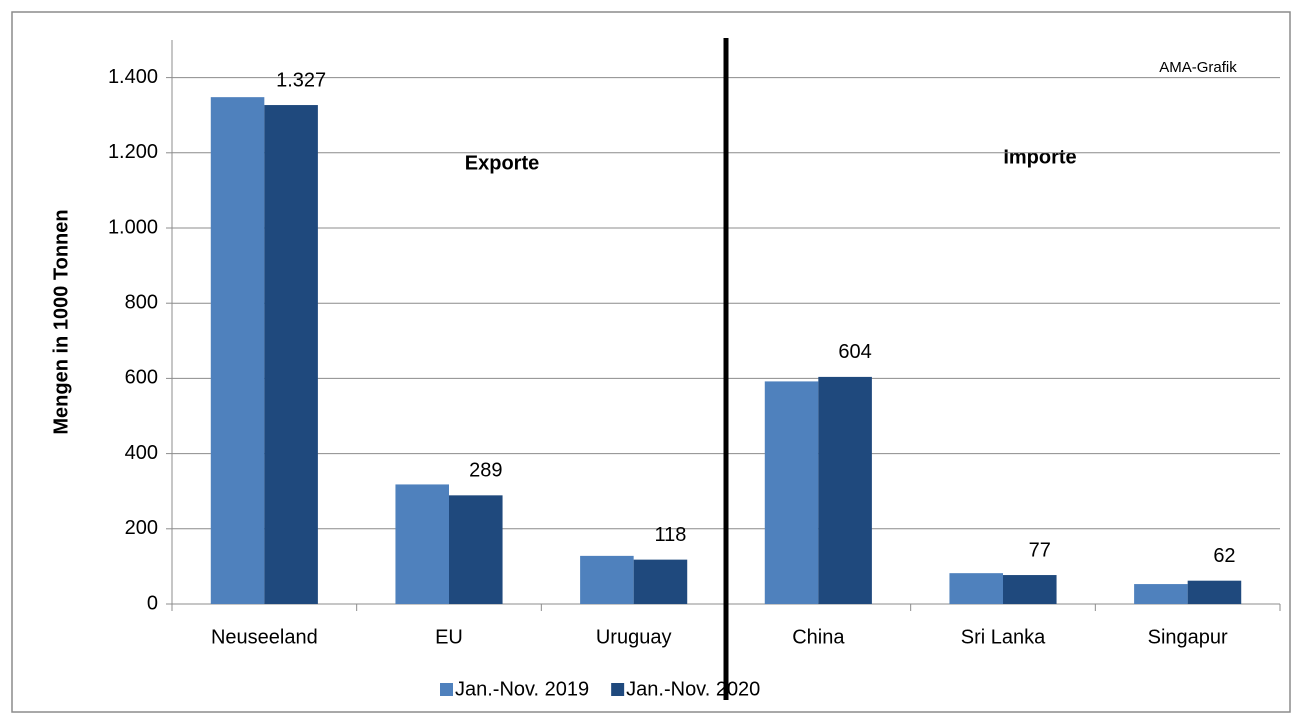 The width and height of the screenshot is (1300, 720). Describe the element at coordinates (670, 535) in the screenshot. I see `data-label: 118` at that location.